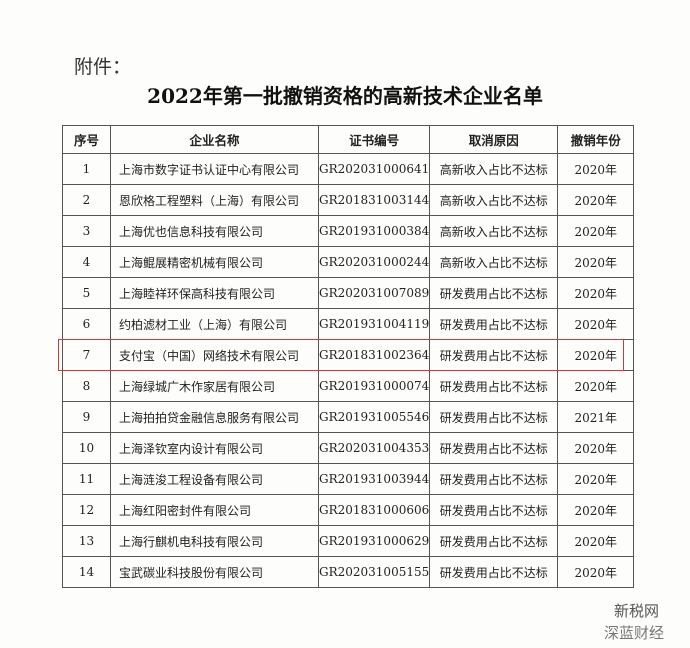 This screenshot has width=690, height=648. I want to click on table-cell: GR202031000641, so click(374, 169).